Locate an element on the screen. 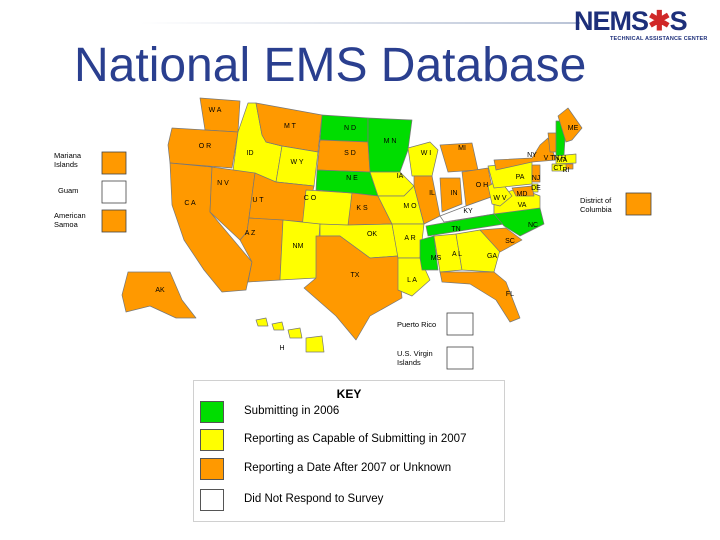  state-label-ny: NY is located at coordinates (532, 155).